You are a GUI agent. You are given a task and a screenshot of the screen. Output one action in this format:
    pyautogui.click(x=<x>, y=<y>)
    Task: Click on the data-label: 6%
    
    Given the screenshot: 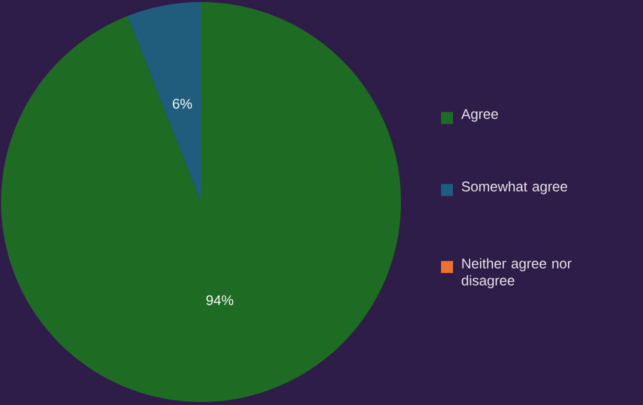 What is the action you would take?
    pyautogui.click(x=182, y=103)
    